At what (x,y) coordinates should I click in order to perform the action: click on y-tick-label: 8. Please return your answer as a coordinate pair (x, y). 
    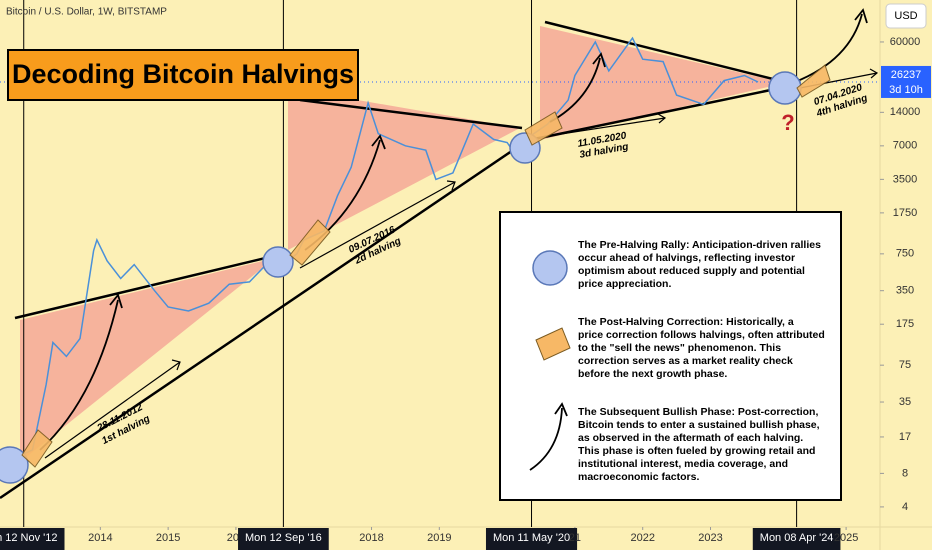
    Looking at the image, I should click on (905, 473).